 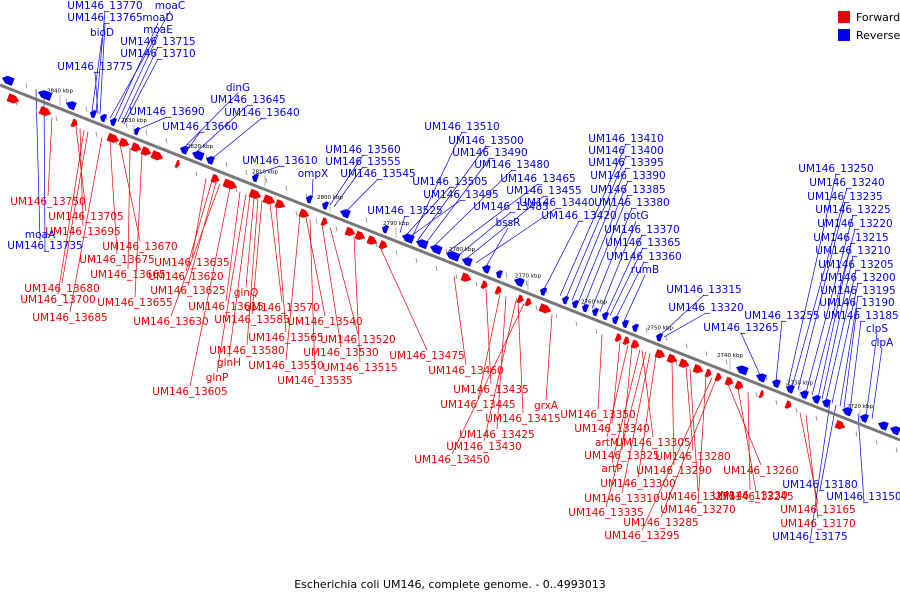 I want to click on kbp-label: 2840 kbp, so click(x=60, y=92).